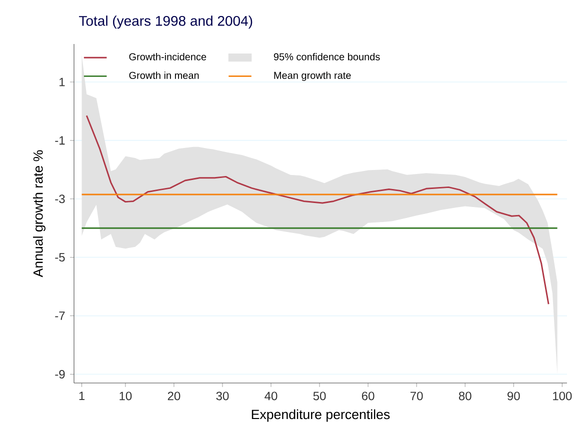 The image size is (580, 435). Describe the element at coordinates (60, 316) in the screenshot. I see `y-tick-label: -7` at that location.